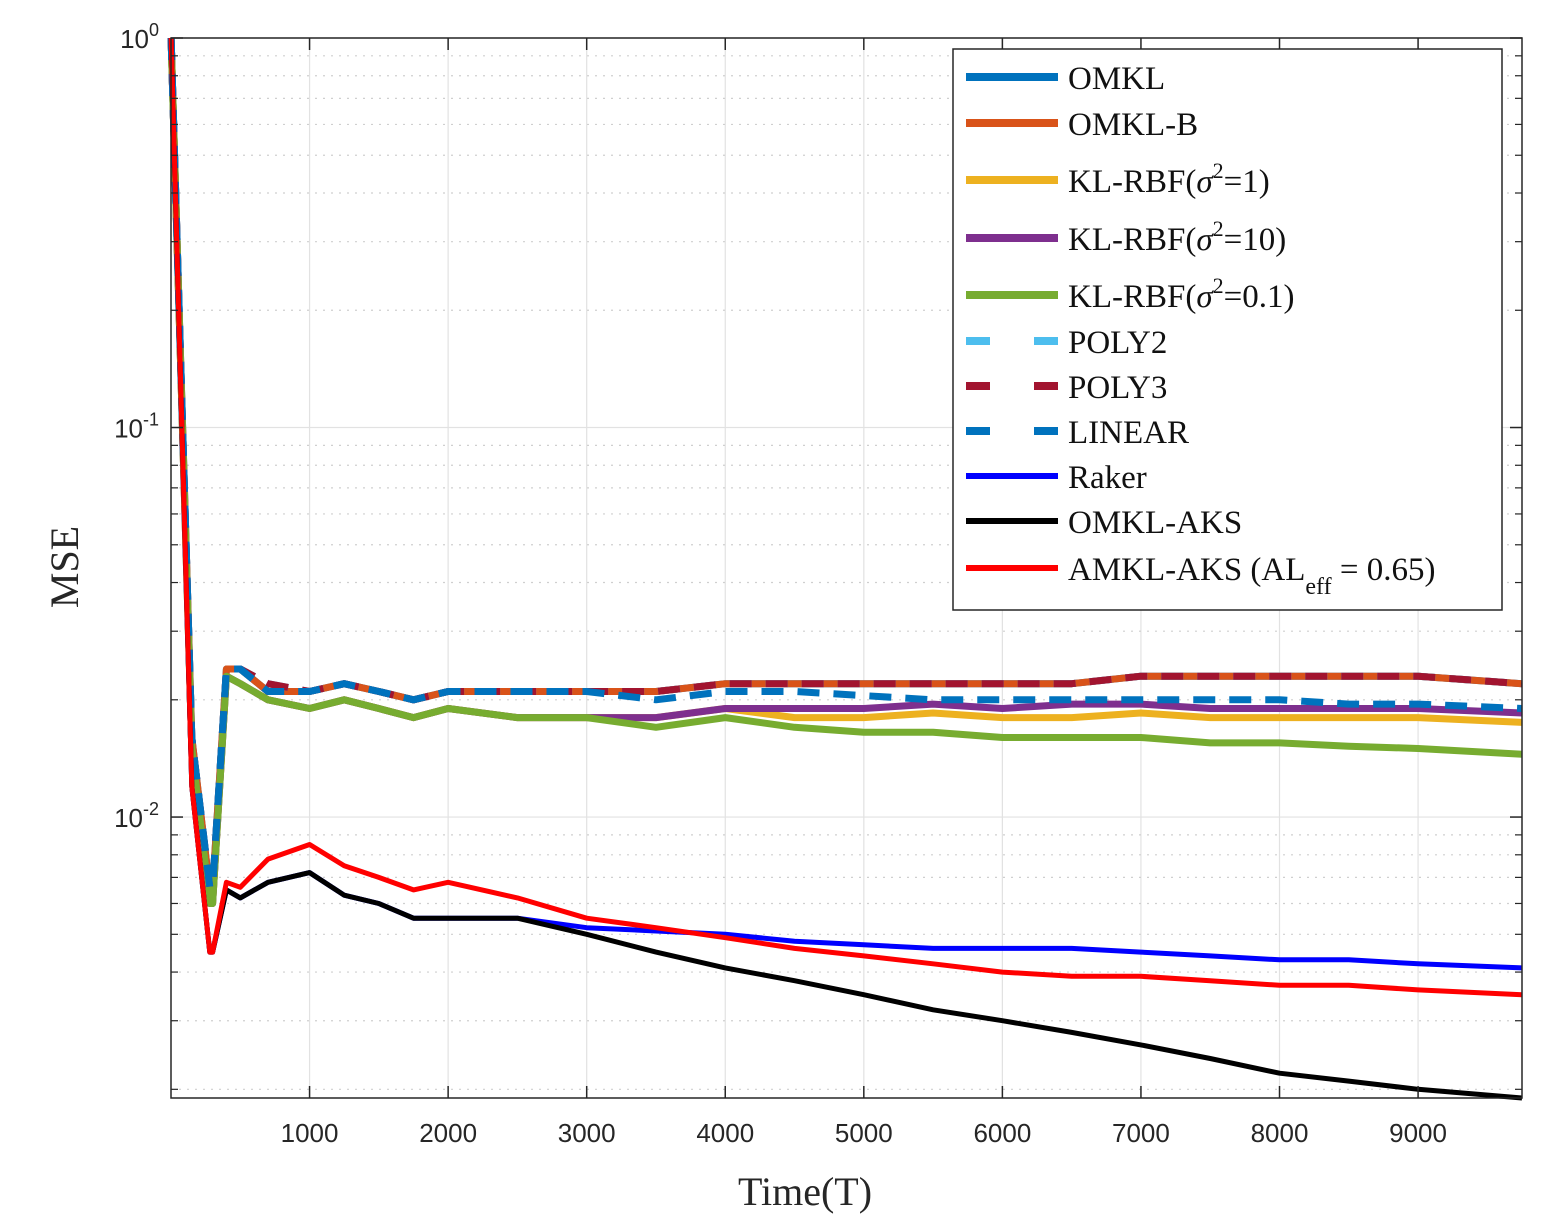 This screenshot has width=1556, height=1226. I want to click on y-tick-label: 10⁻¹, so click(136, 427).